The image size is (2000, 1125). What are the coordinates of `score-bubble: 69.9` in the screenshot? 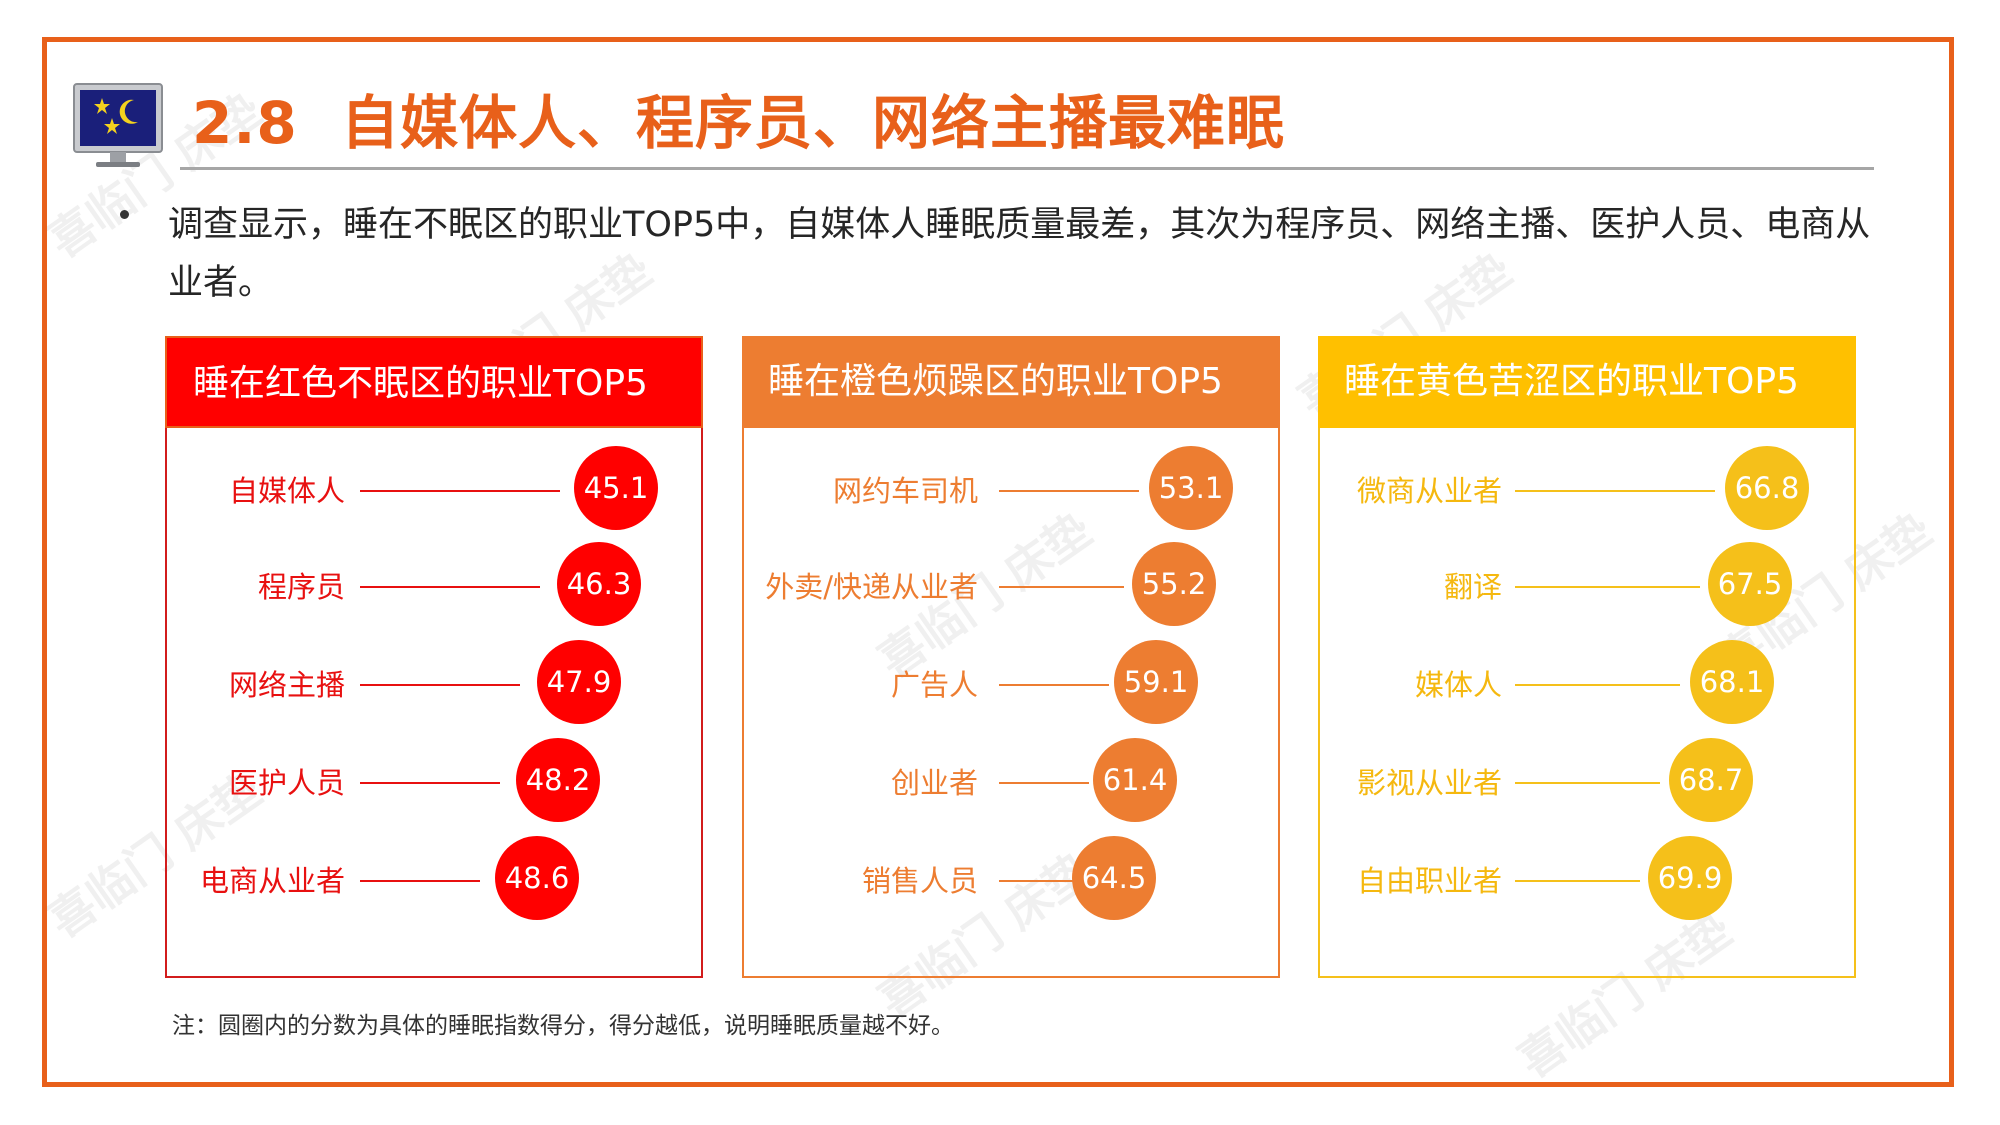 It's located at (1690, 878).